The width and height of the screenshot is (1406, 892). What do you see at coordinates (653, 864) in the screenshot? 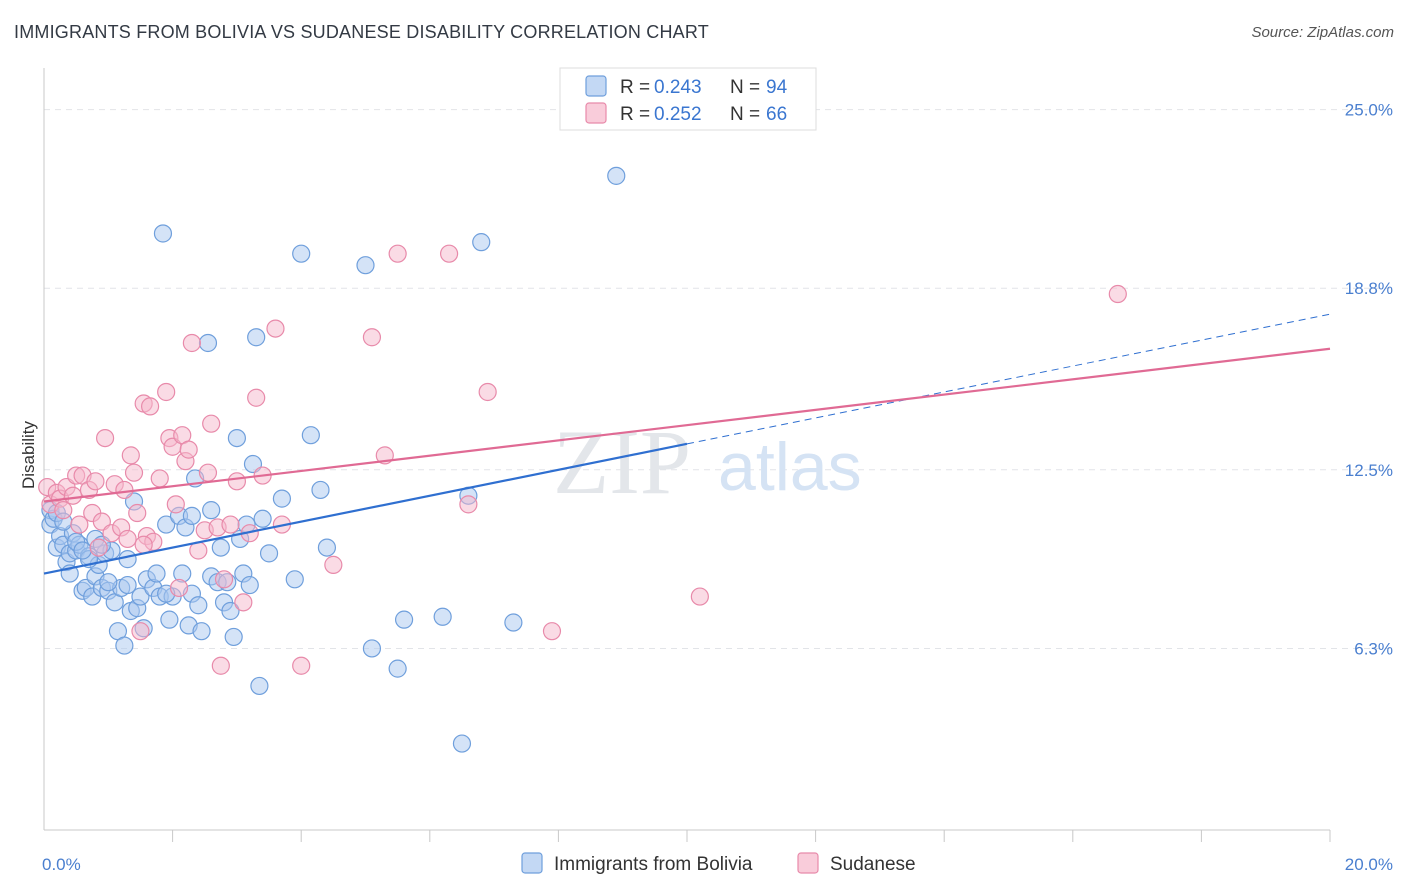
I see `bottom-legend-label-bolivia: Immigrants from Bolivia` at bounding box center [653, 864].